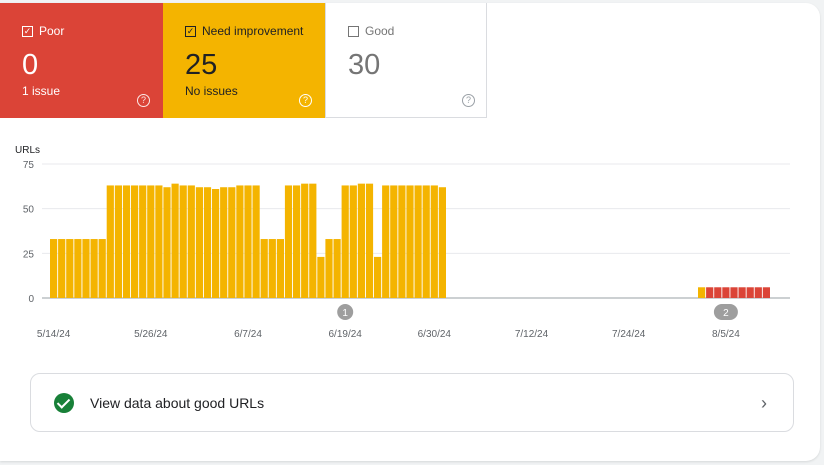 The height and width of the screenshot is (465, 824). Describe the element at coordinates (29, 210) in the screenshot. I see `y-tick-label: 50` at that location.